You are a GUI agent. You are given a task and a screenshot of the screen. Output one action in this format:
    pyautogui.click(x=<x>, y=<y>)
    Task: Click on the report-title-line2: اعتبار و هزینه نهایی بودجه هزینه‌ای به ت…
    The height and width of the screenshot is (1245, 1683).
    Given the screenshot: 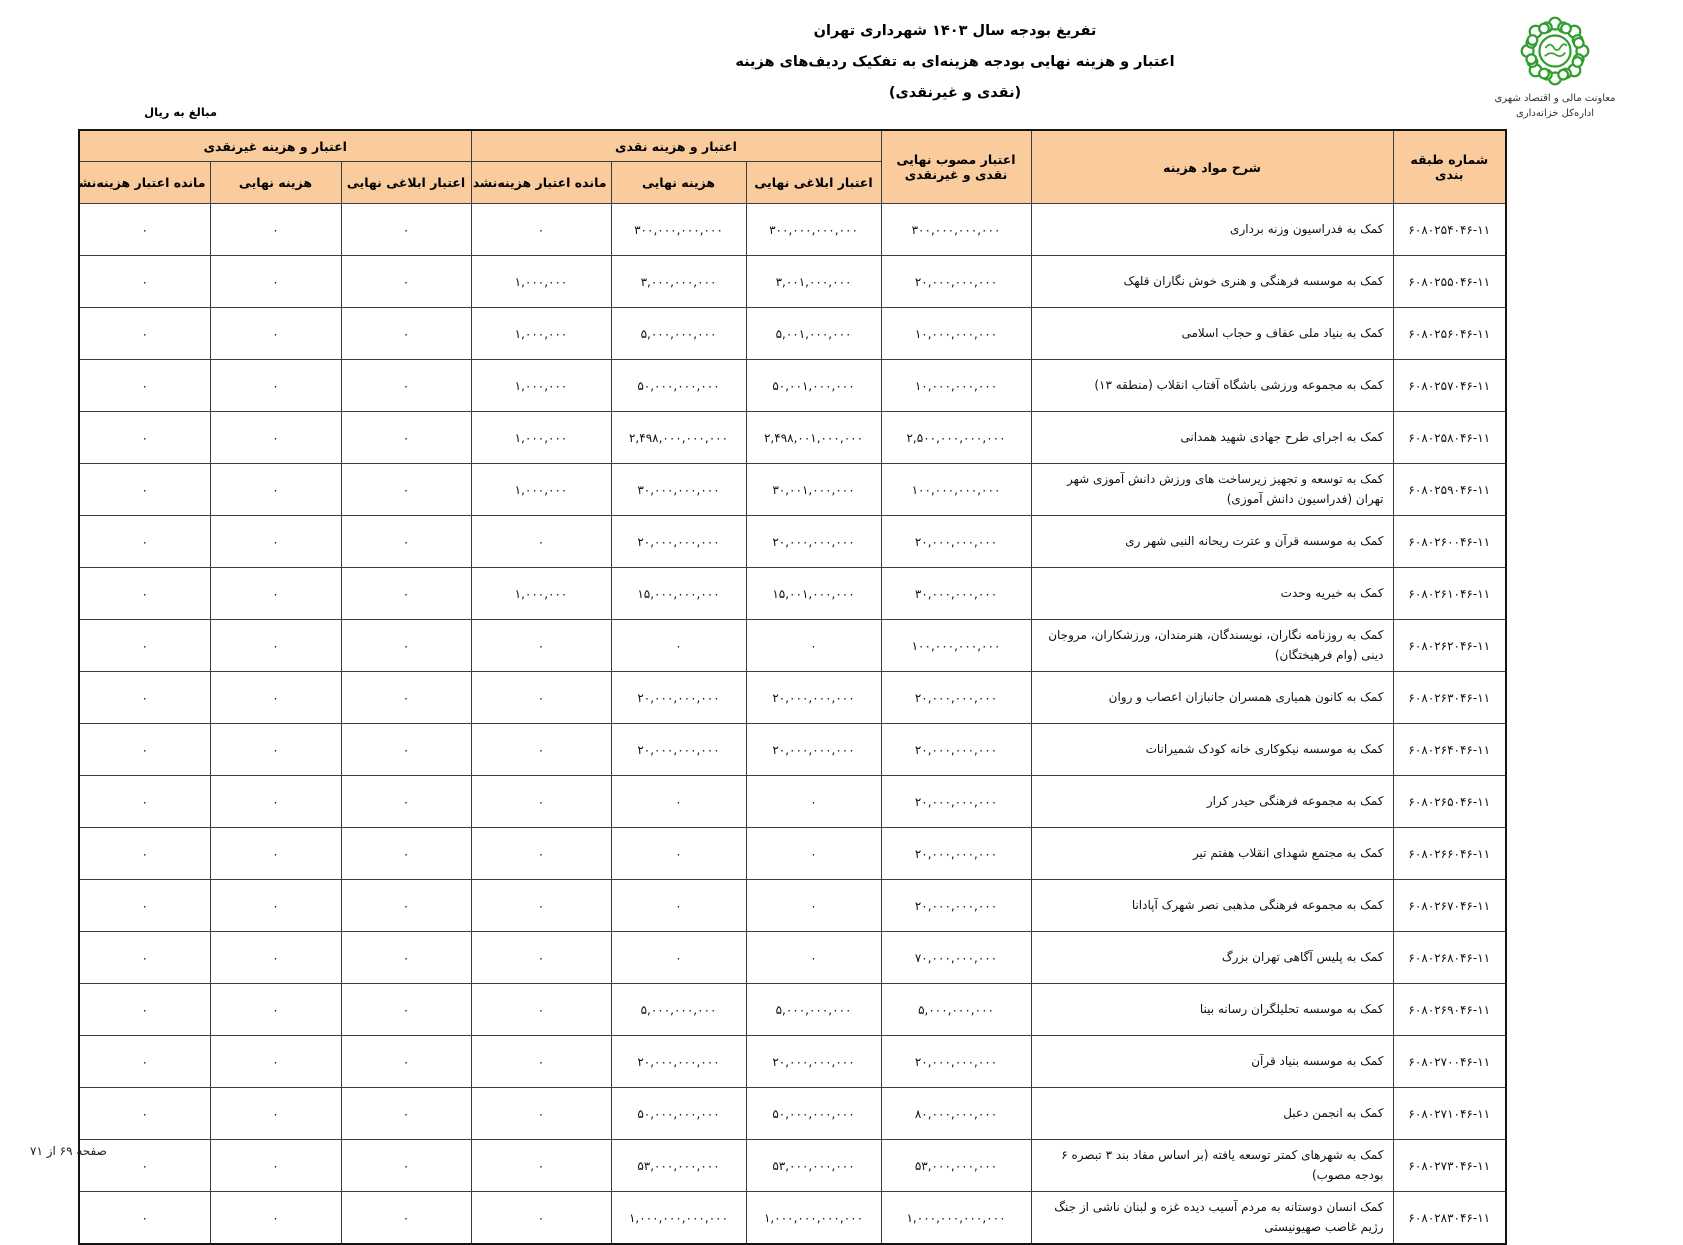 What is the action you would take?
    pyautogui.click(x=955, y=62)
    